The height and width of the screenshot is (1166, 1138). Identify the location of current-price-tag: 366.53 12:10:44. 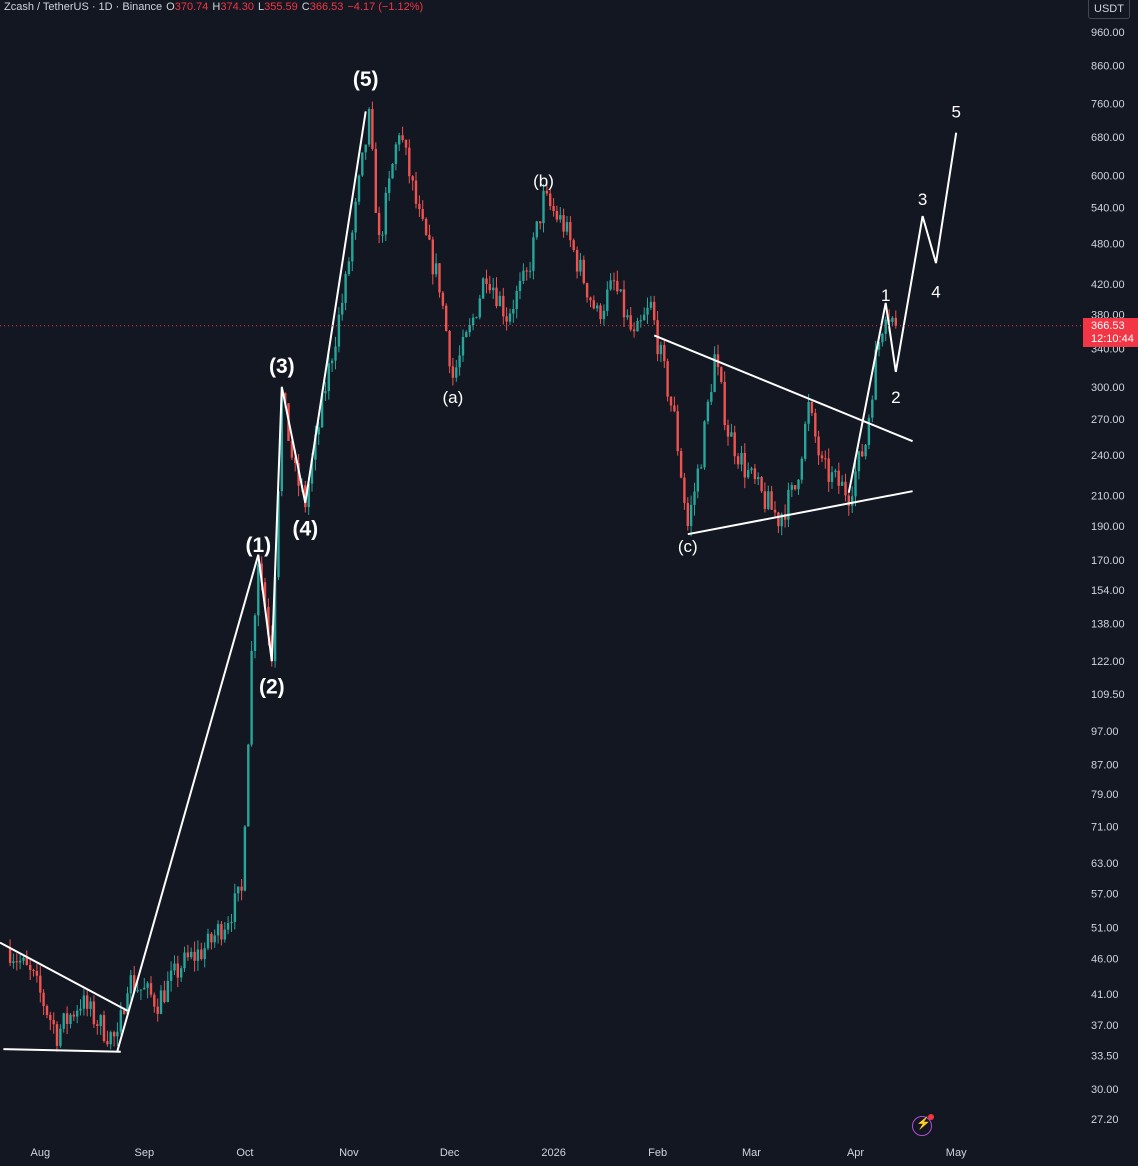
(1110, 332).